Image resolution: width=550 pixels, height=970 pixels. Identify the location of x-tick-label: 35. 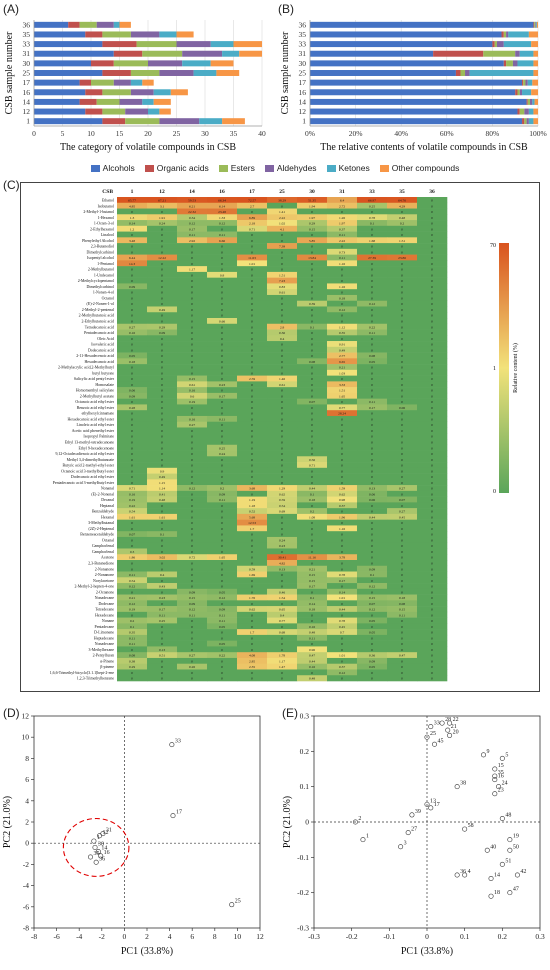
(234, 133).